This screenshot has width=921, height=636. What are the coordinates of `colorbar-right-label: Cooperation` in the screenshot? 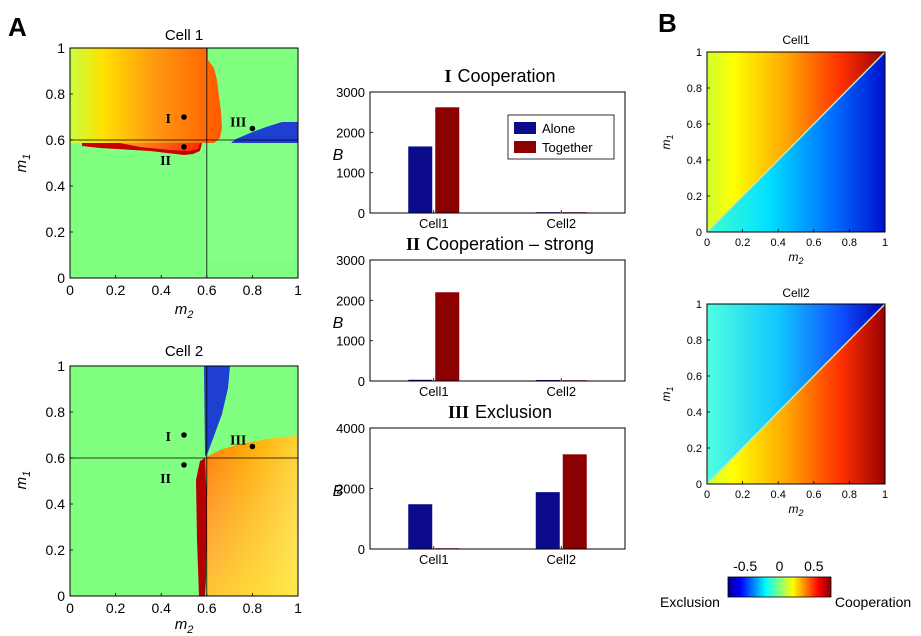 It's located at (873, 602).